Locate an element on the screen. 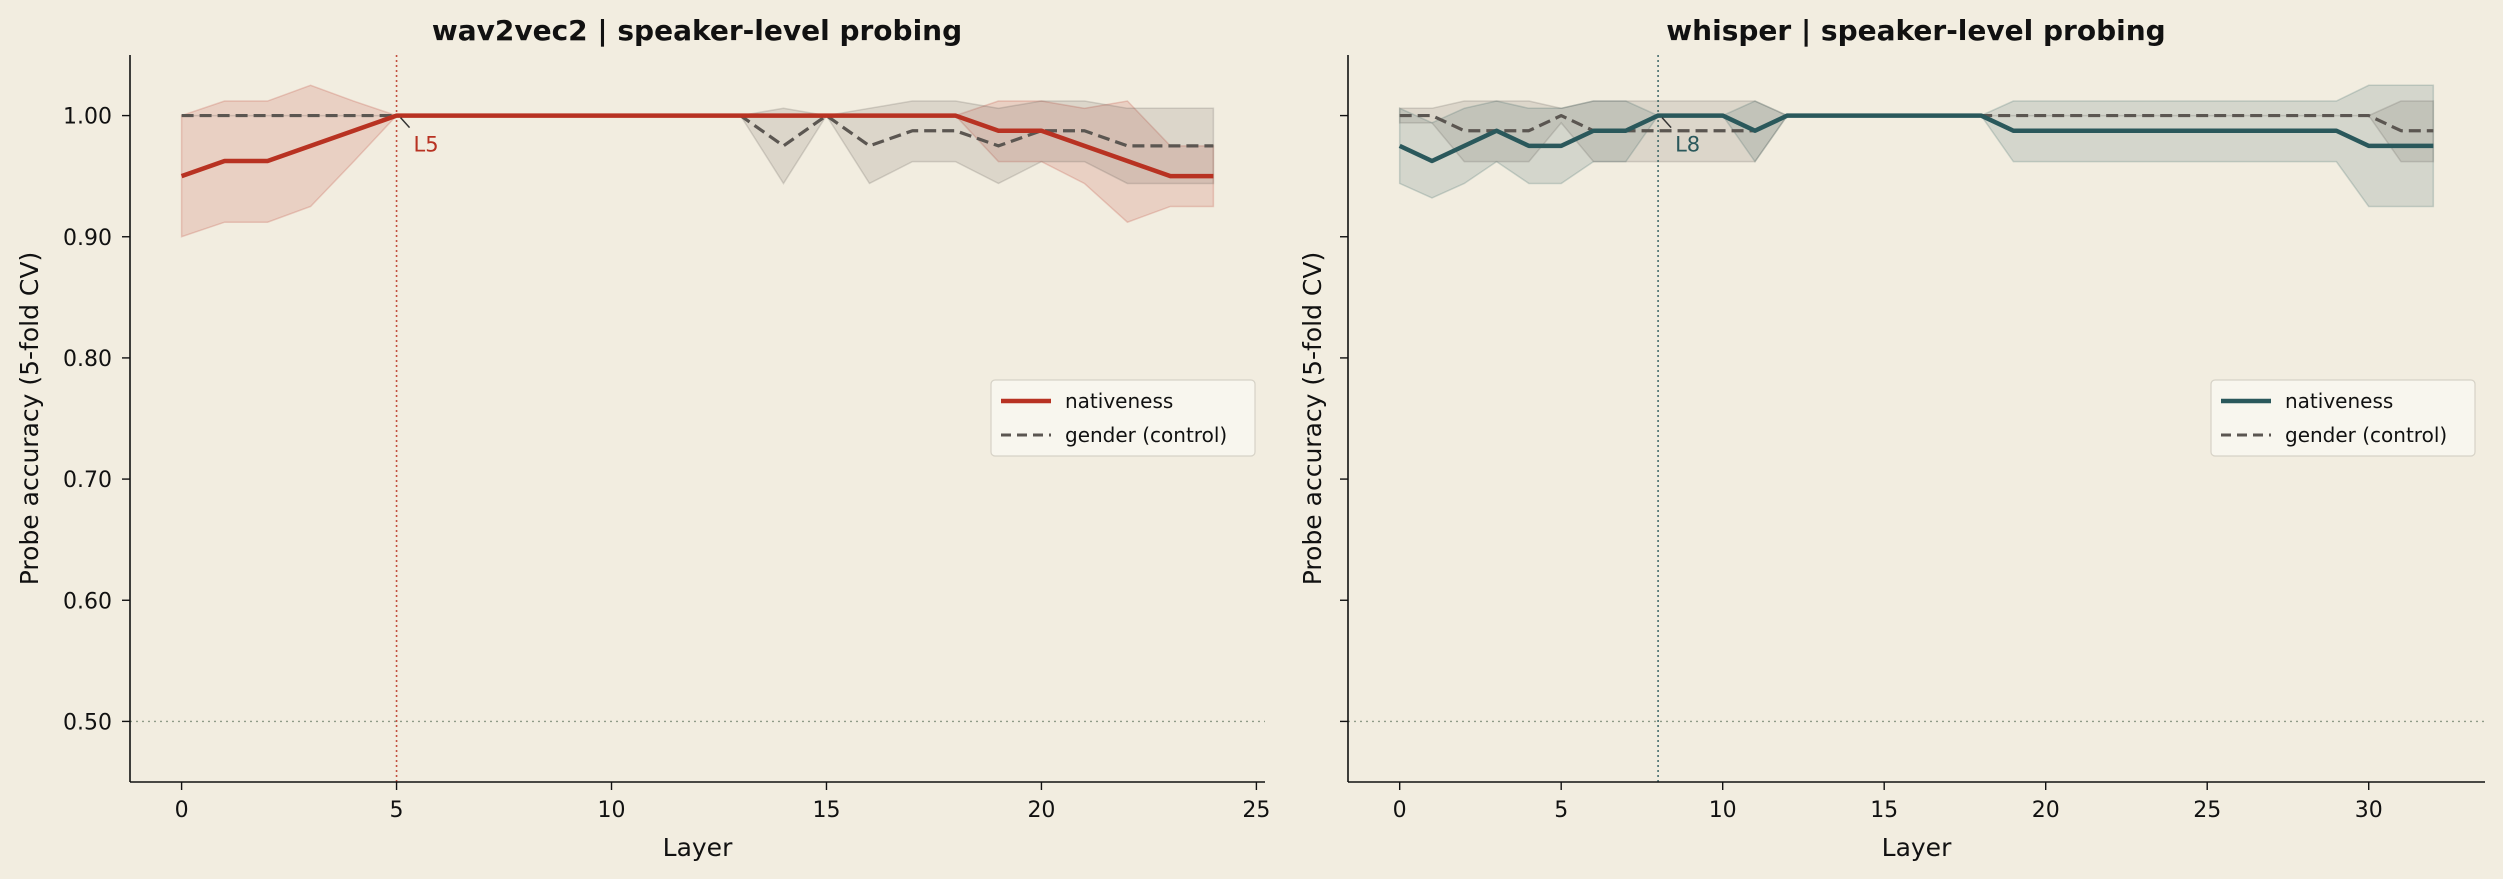 Image resolution: width=2503 pixels, height=879 pixels. y-tick-label: 0.70 is located at coordinates (87, 480).